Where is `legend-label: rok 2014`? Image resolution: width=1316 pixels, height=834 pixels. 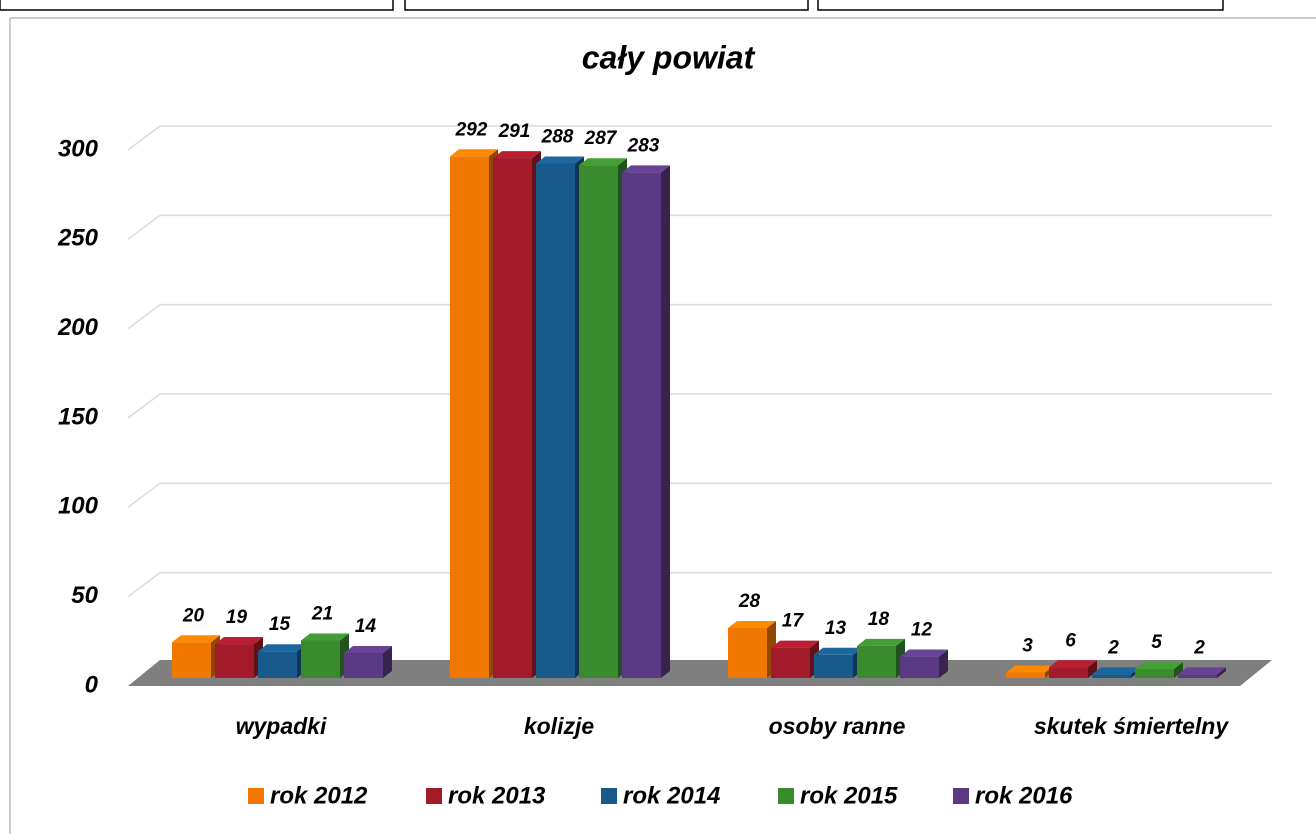
legend-label: rok 2014 is located at coordinates (671, 795).